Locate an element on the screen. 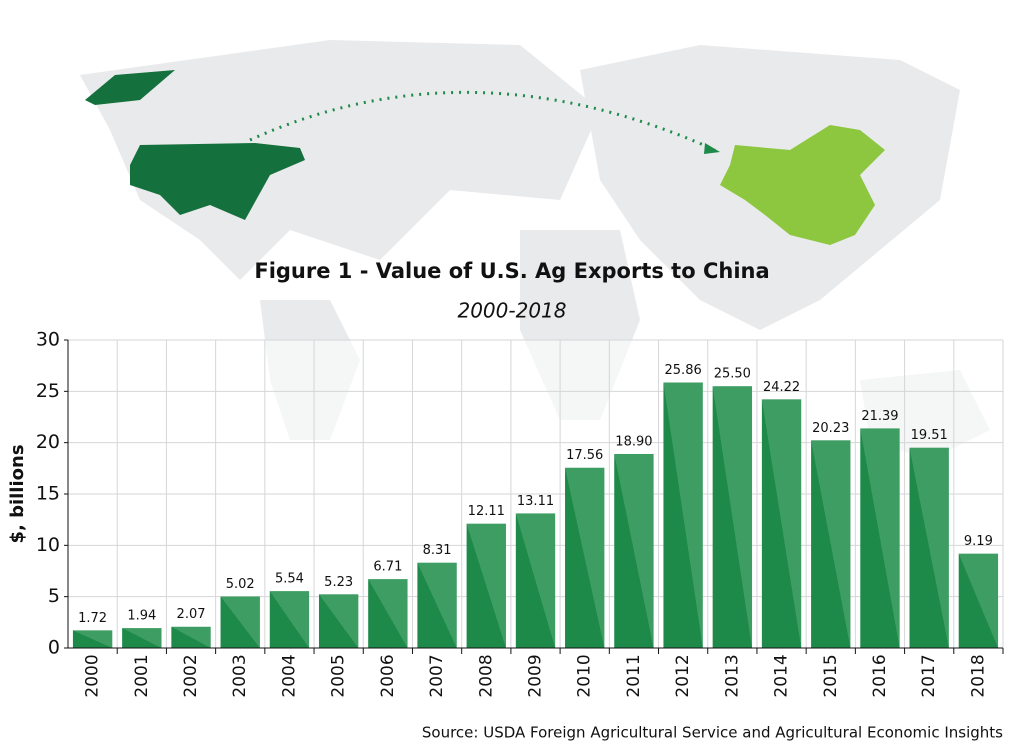 This screenshot has height=749, width=1024. x-tick-label: 2010 is located at coordinates (585, 675).